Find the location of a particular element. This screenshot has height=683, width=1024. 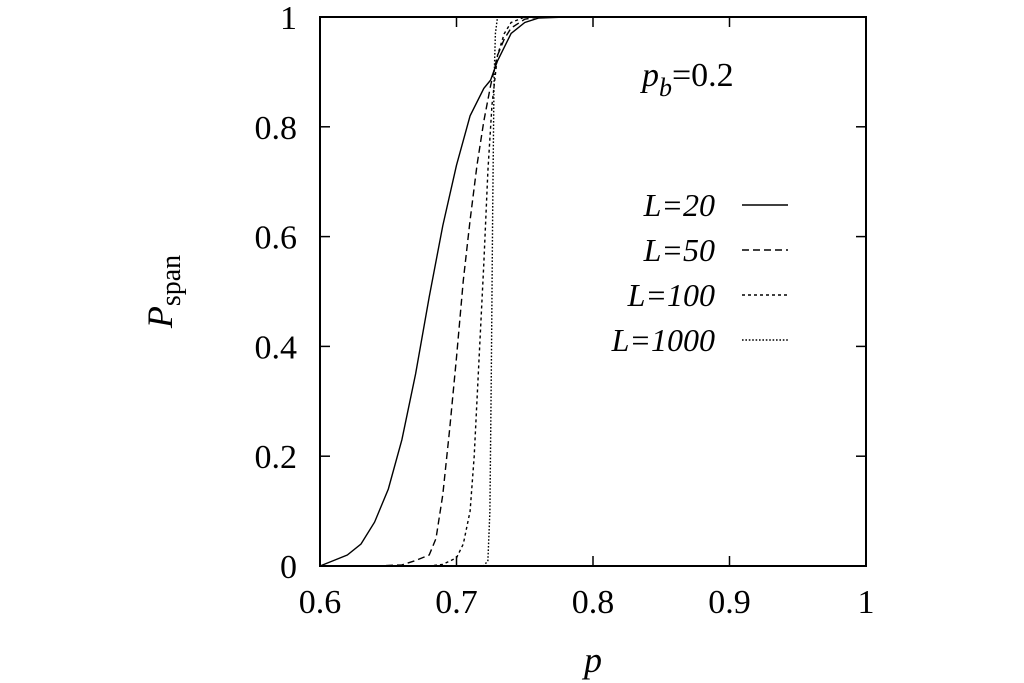

y-axis-title: Pspan is located at coordinates (163, 292).